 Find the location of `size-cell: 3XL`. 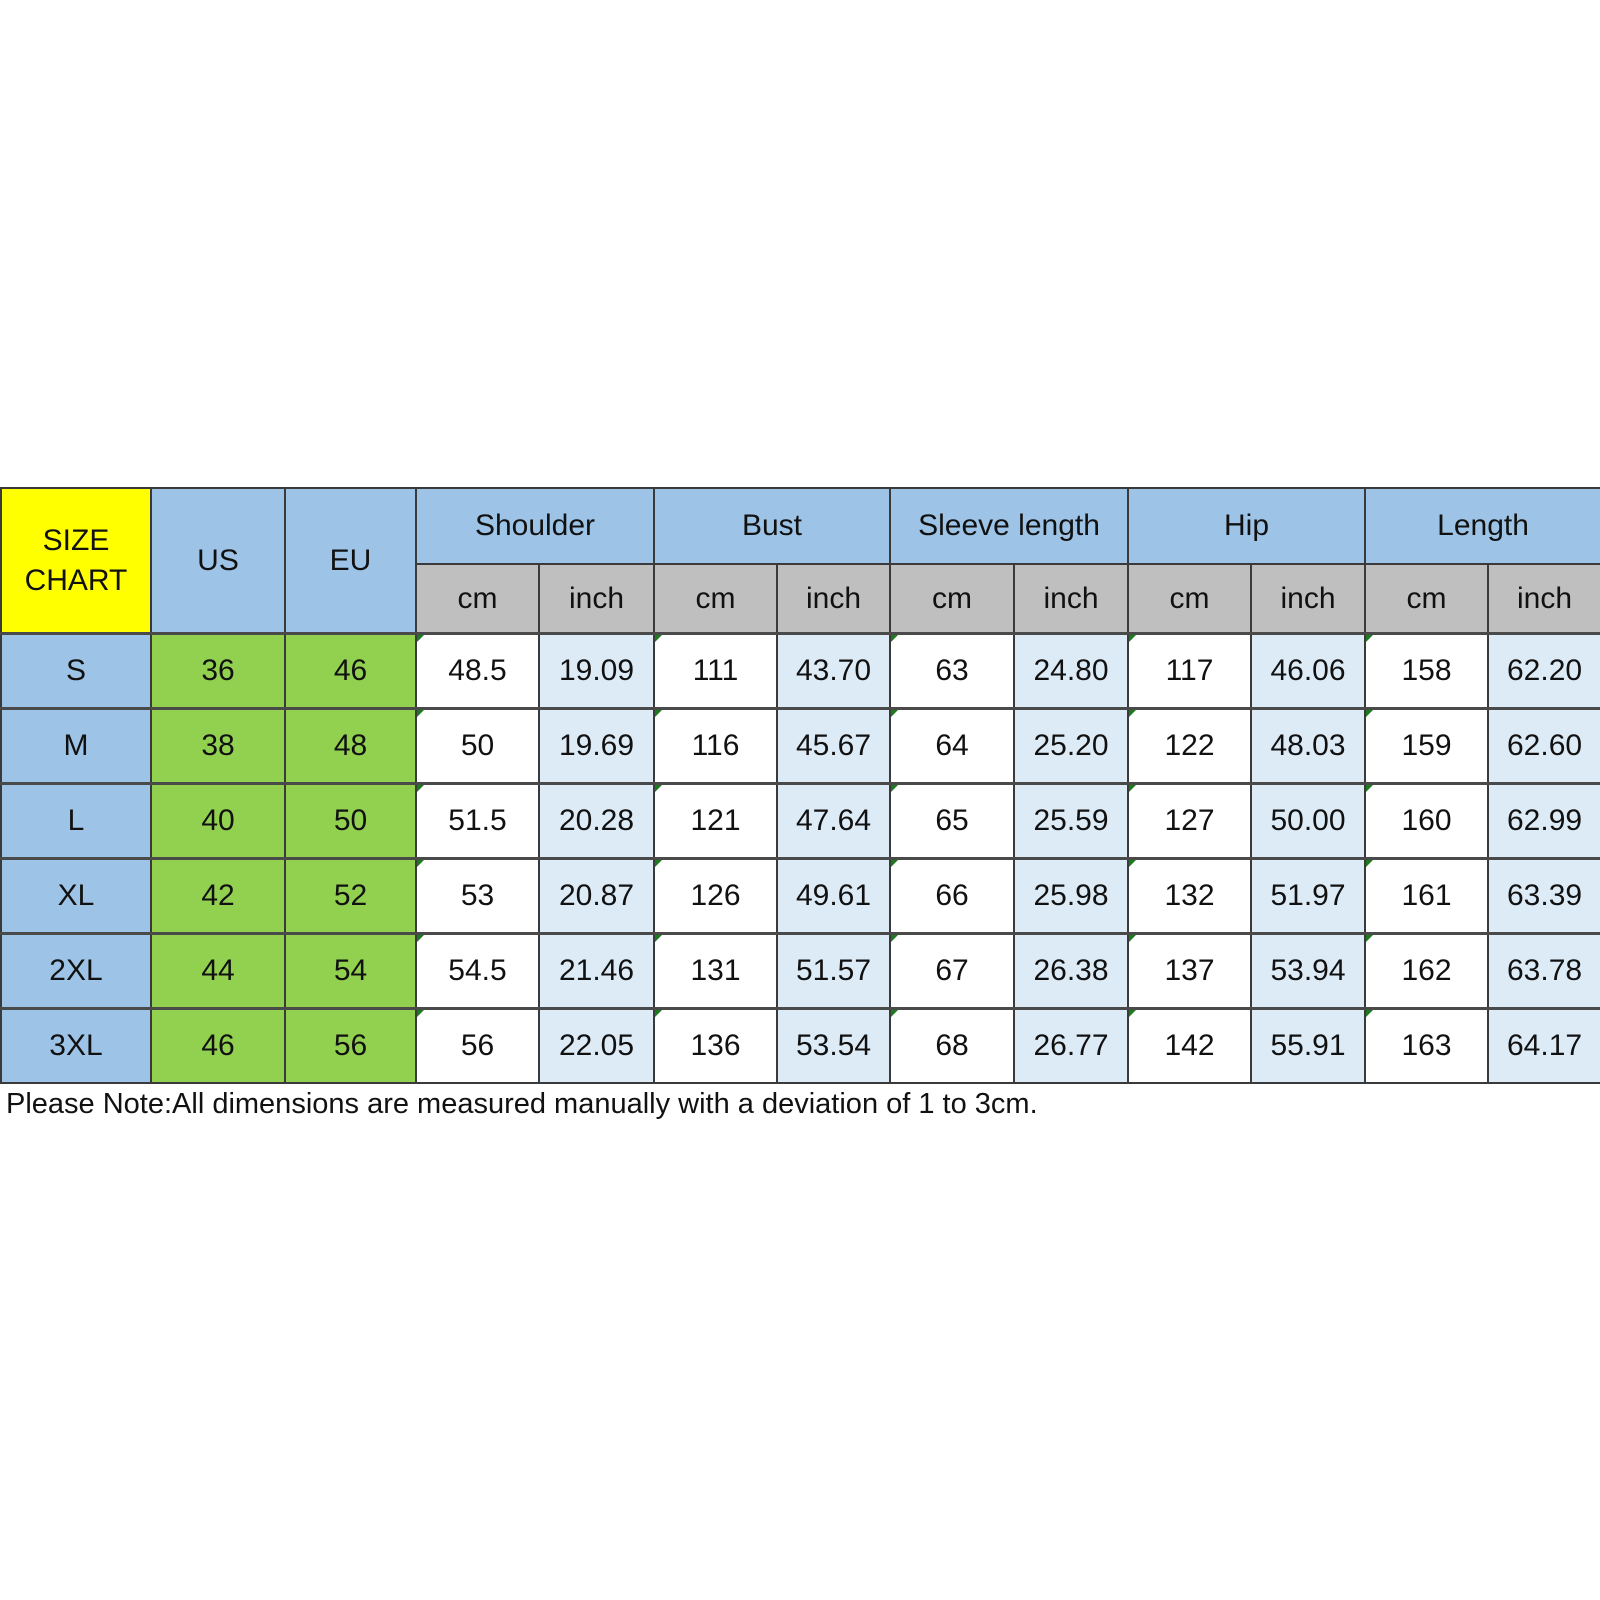

size-cell: 3XL is located at coordinates (76, 1045).